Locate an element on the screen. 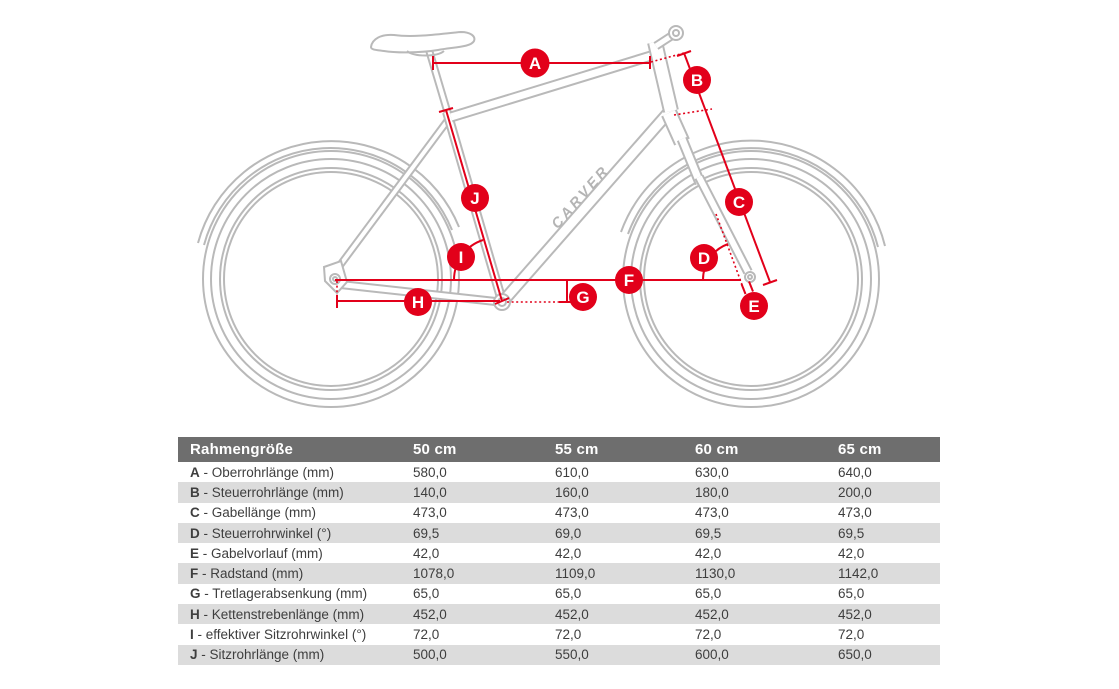 The height and width of the screenshot is (689, 1119). value-e-col4: 42,0 is located at coordinates (851, 553).